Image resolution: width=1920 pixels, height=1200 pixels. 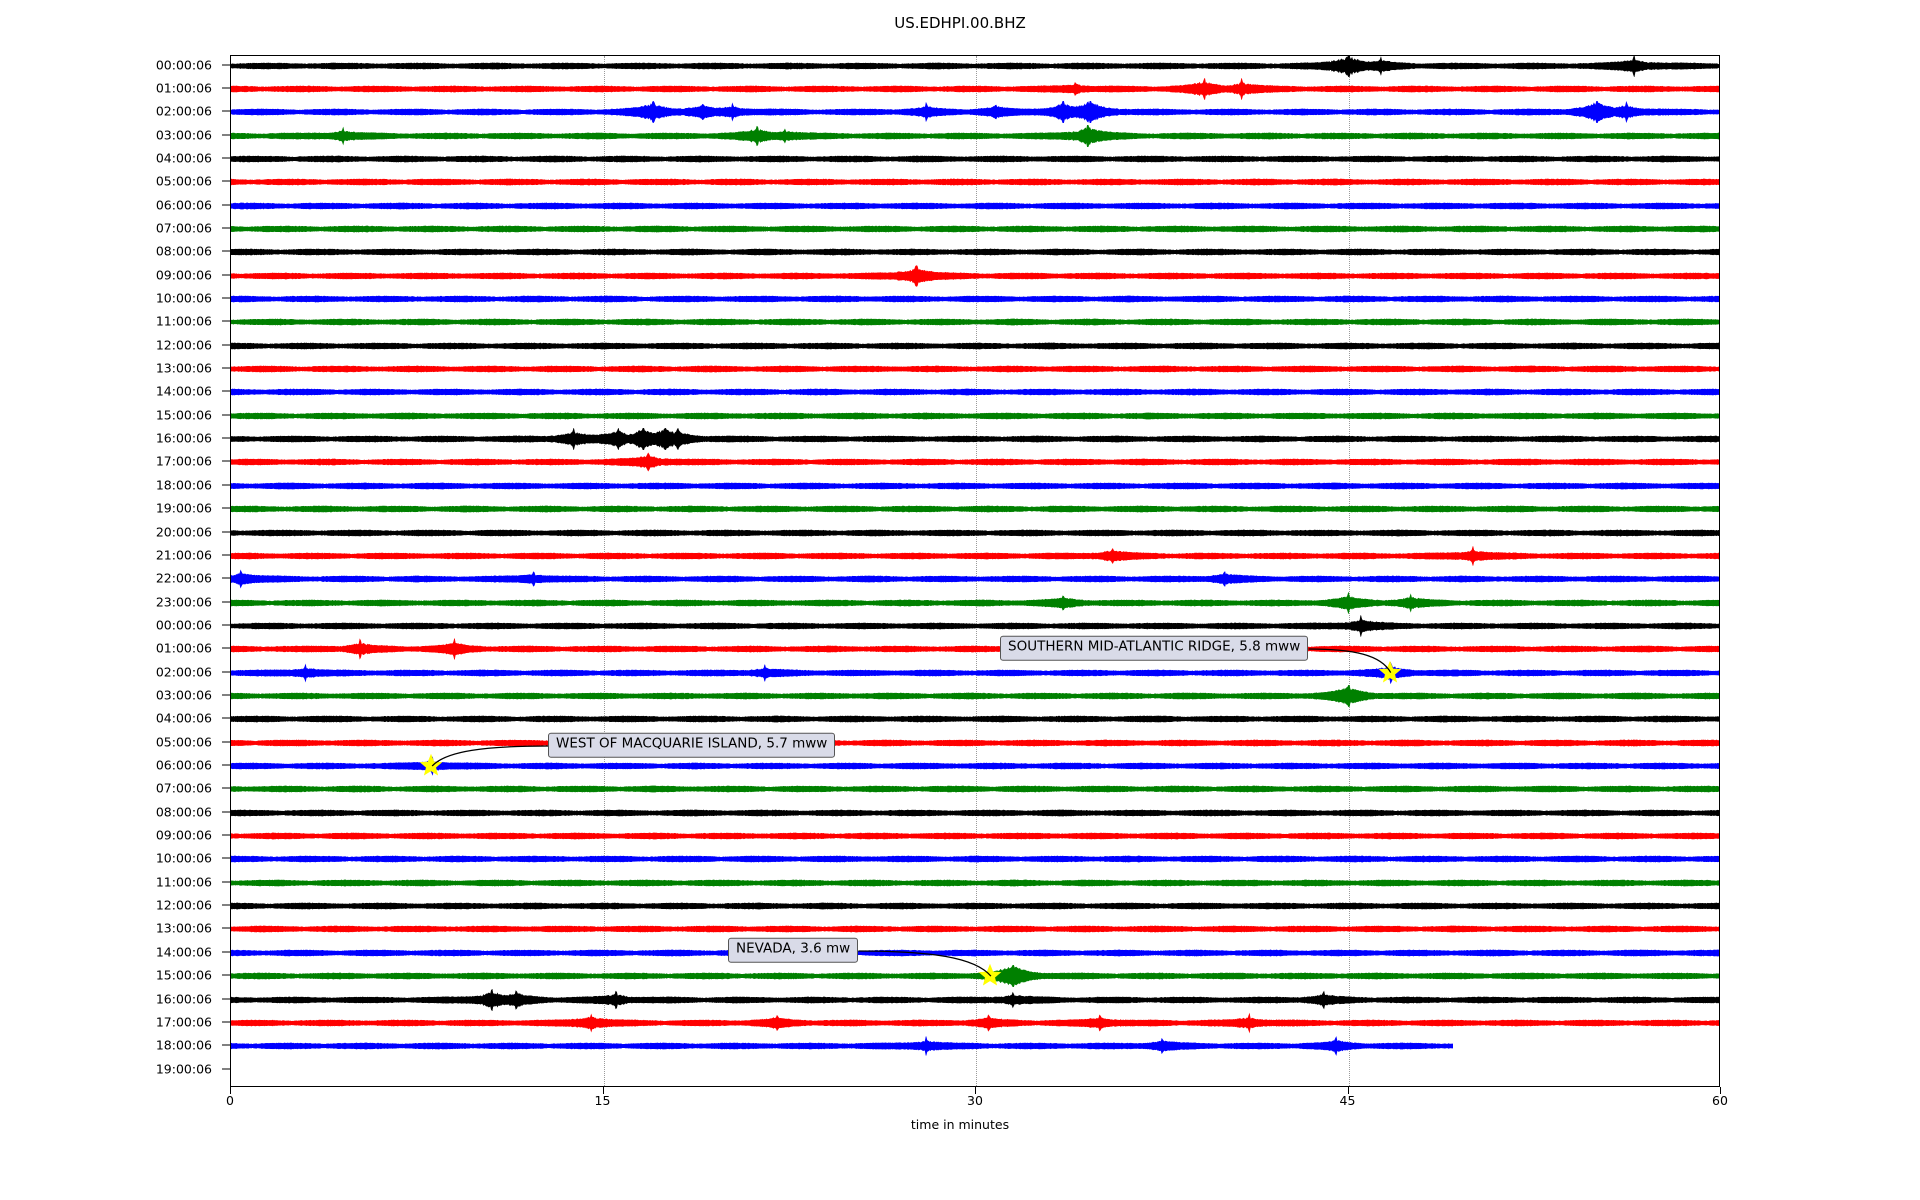 What do you see at coordinates (692, 745) in the screenshot?
I see `event-annotation-label: WEST OF MACQUARIE ISLAND, 5.7 mww` at bounding box center [692, 745].